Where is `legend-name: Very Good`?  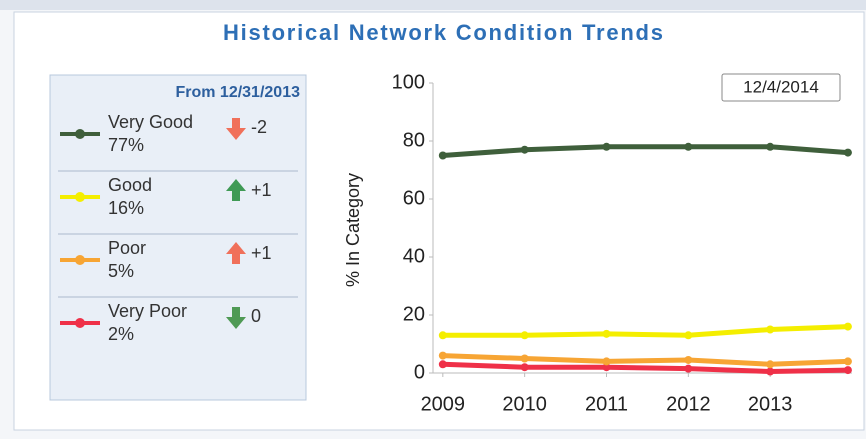 legend-name: Very Good is located at coordinates (150, 122).